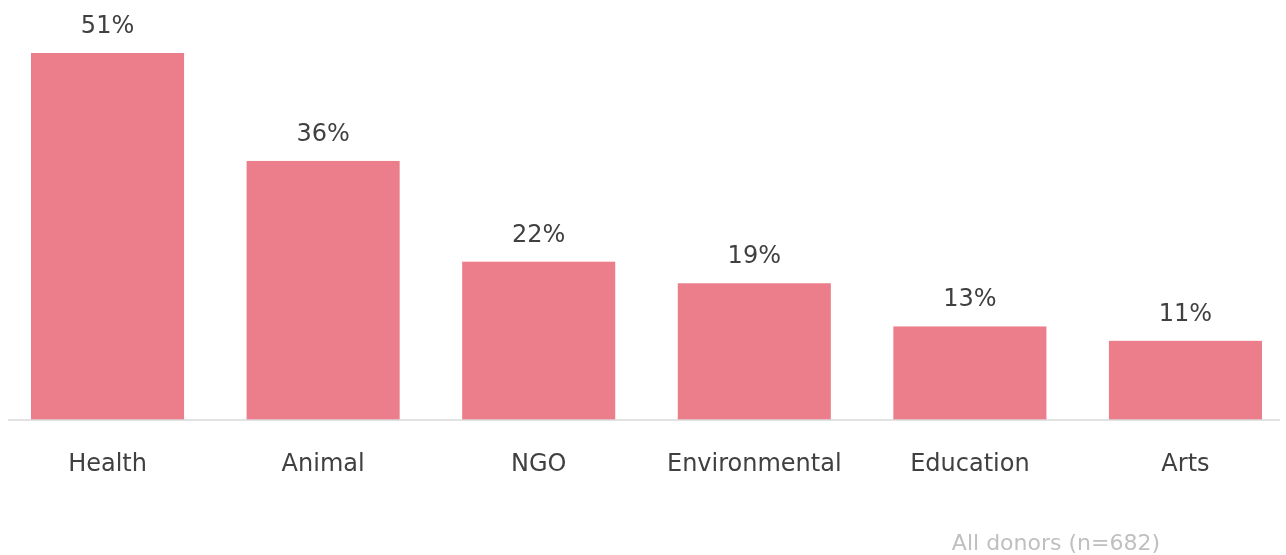 The image size is (1286, 555). Describe the element at coordinates (323, 132) in the screenshot. I see `data-label: 36%` at that location.